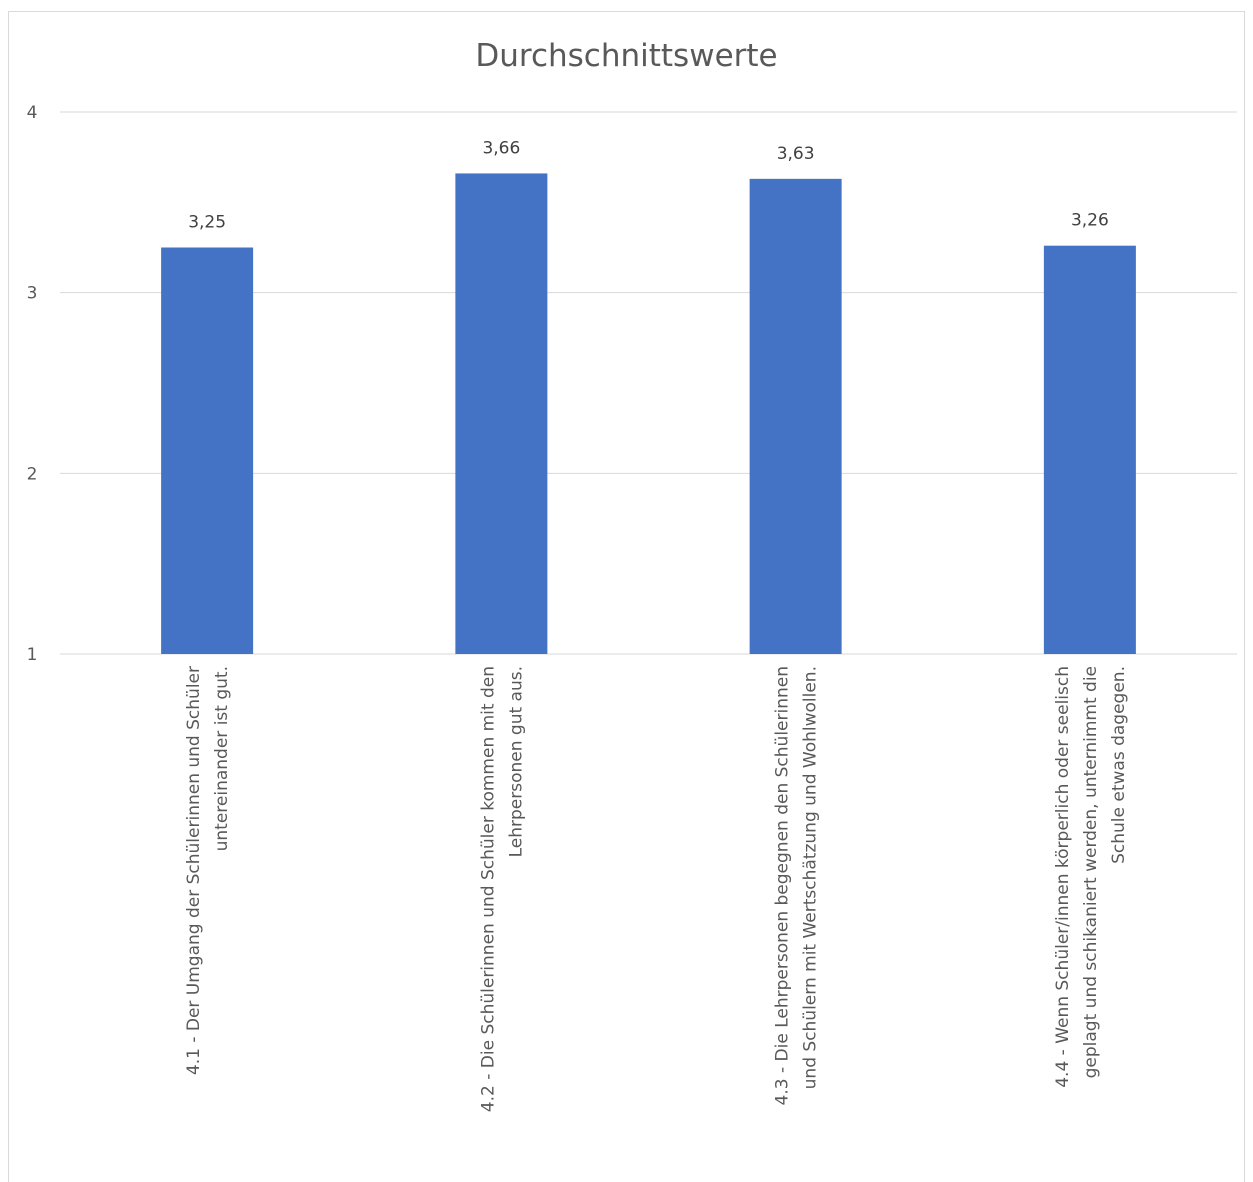  I want to click on x-tick-label-line: Lehrpersonen gut aus., so click(516, 761).